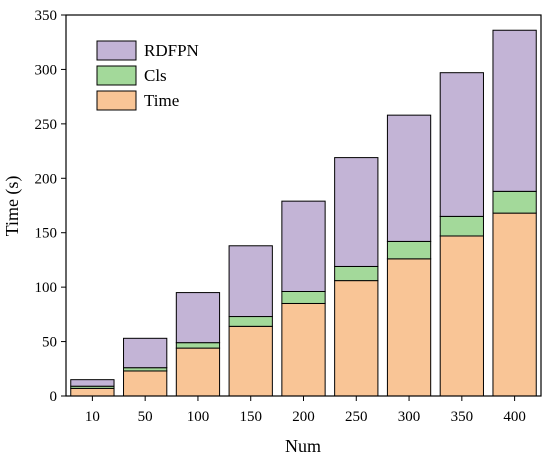 The height and width of the screenshot is (463, 550). I want to click on y-tick-label-0: 0, so click(54, 397).